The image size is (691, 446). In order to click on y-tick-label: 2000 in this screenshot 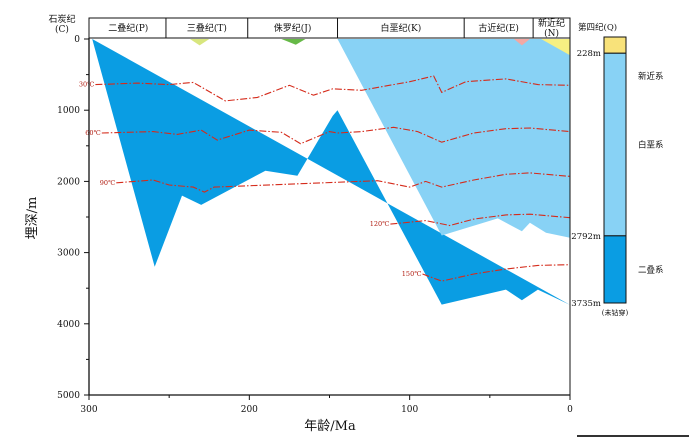, I will do `click(68, 182)`.